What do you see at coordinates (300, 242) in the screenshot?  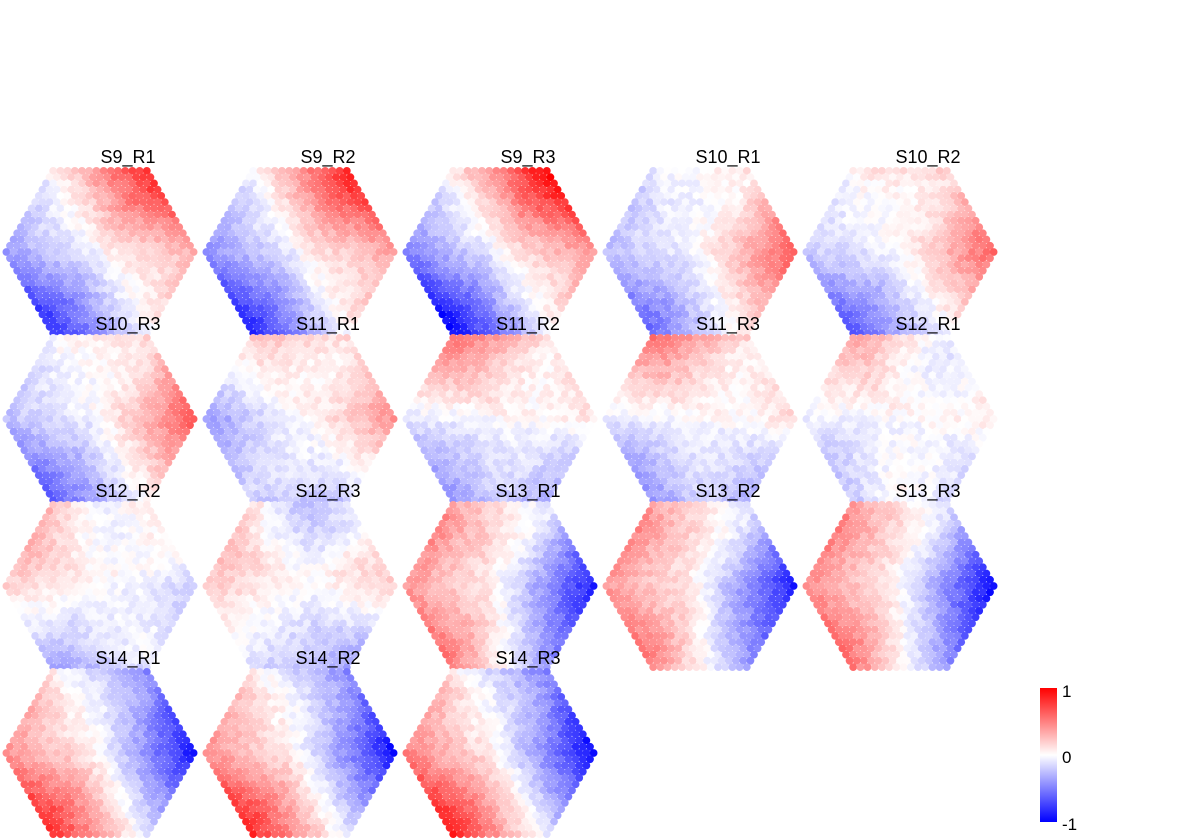 I see `panel-s9-r2: S9_R2` at bounding box center [300, 242].